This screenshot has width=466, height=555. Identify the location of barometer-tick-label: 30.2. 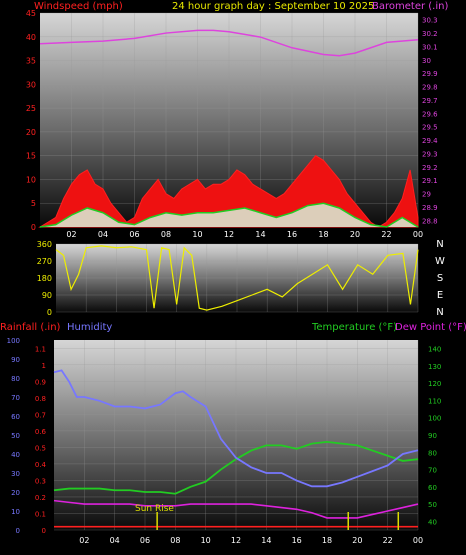
(430, 34).